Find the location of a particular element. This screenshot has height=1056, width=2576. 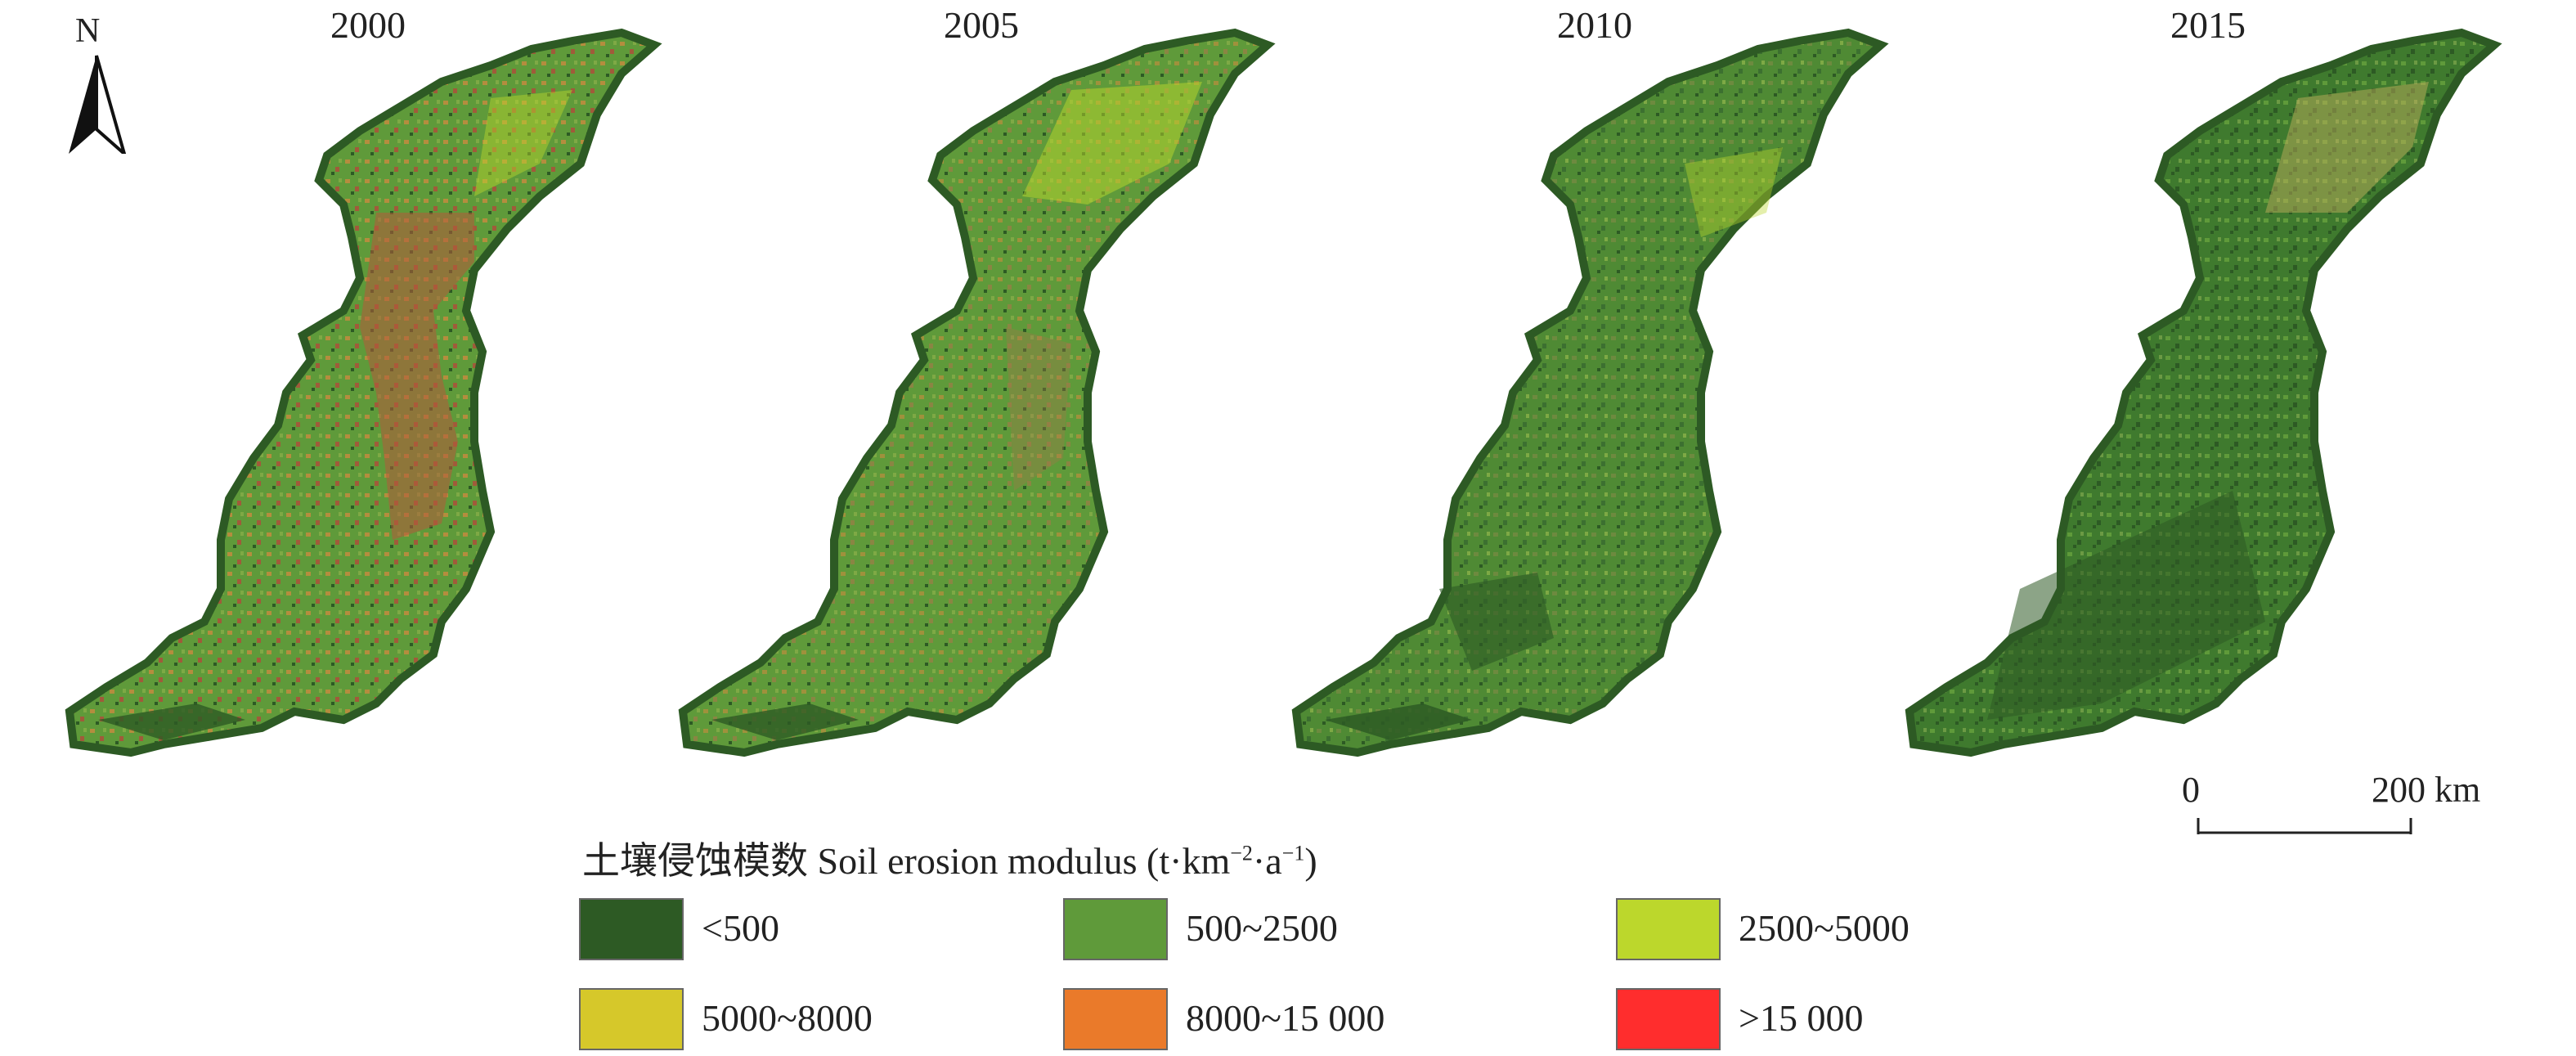

legend-label: 500~2500 is located at coordinates (1262, 928).